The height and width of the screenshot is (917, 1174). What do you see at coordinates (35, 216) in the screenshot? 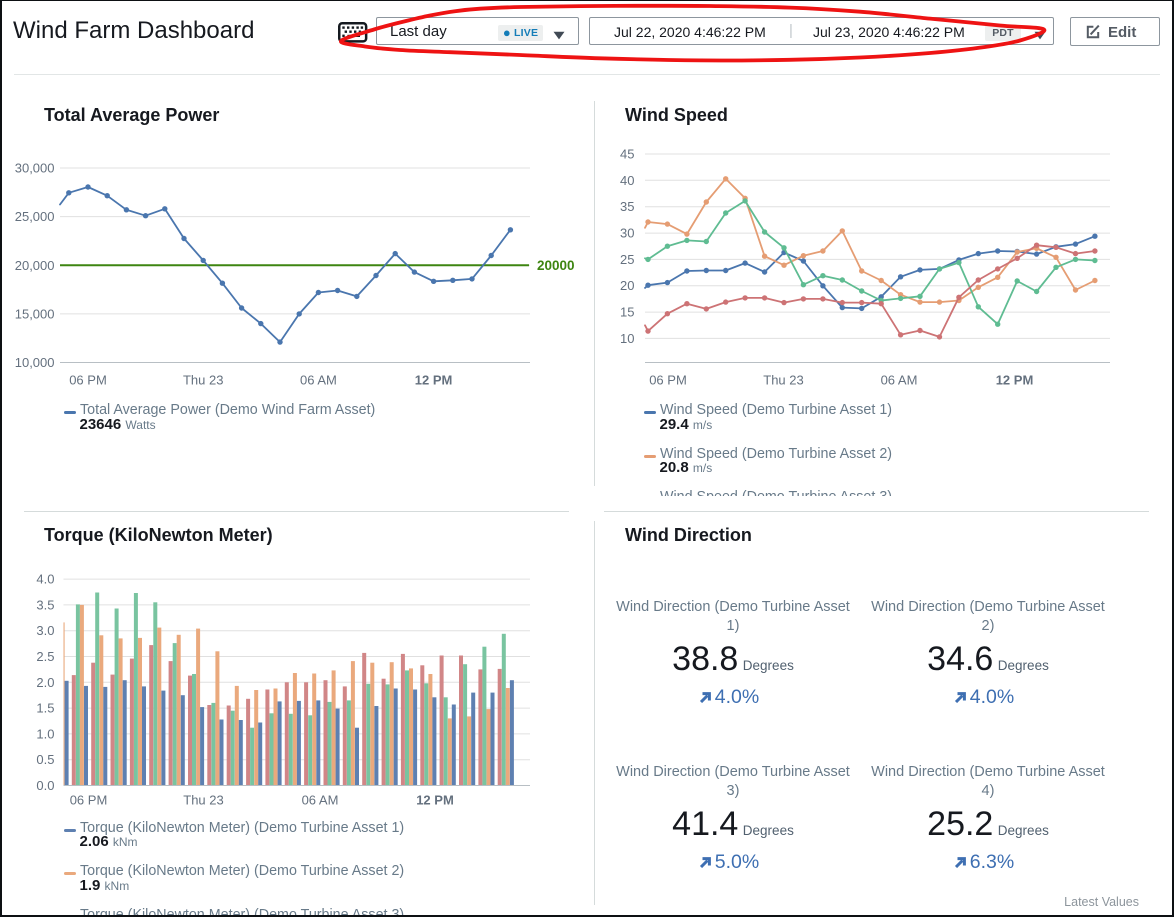
I see `svg-text: 25,000` at bounding box center [35, 216].